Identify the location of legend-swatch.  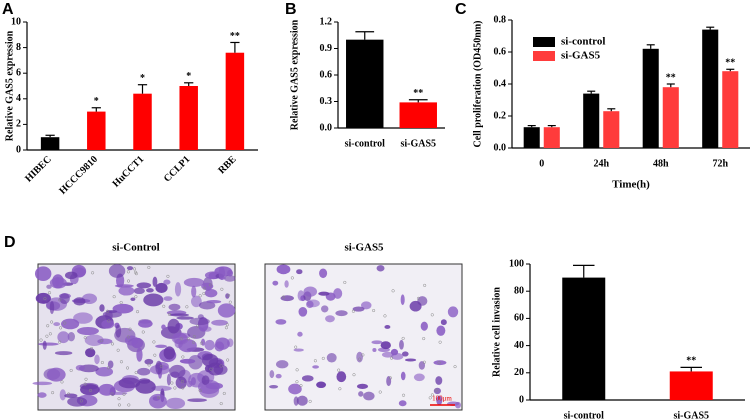
(544, 42).